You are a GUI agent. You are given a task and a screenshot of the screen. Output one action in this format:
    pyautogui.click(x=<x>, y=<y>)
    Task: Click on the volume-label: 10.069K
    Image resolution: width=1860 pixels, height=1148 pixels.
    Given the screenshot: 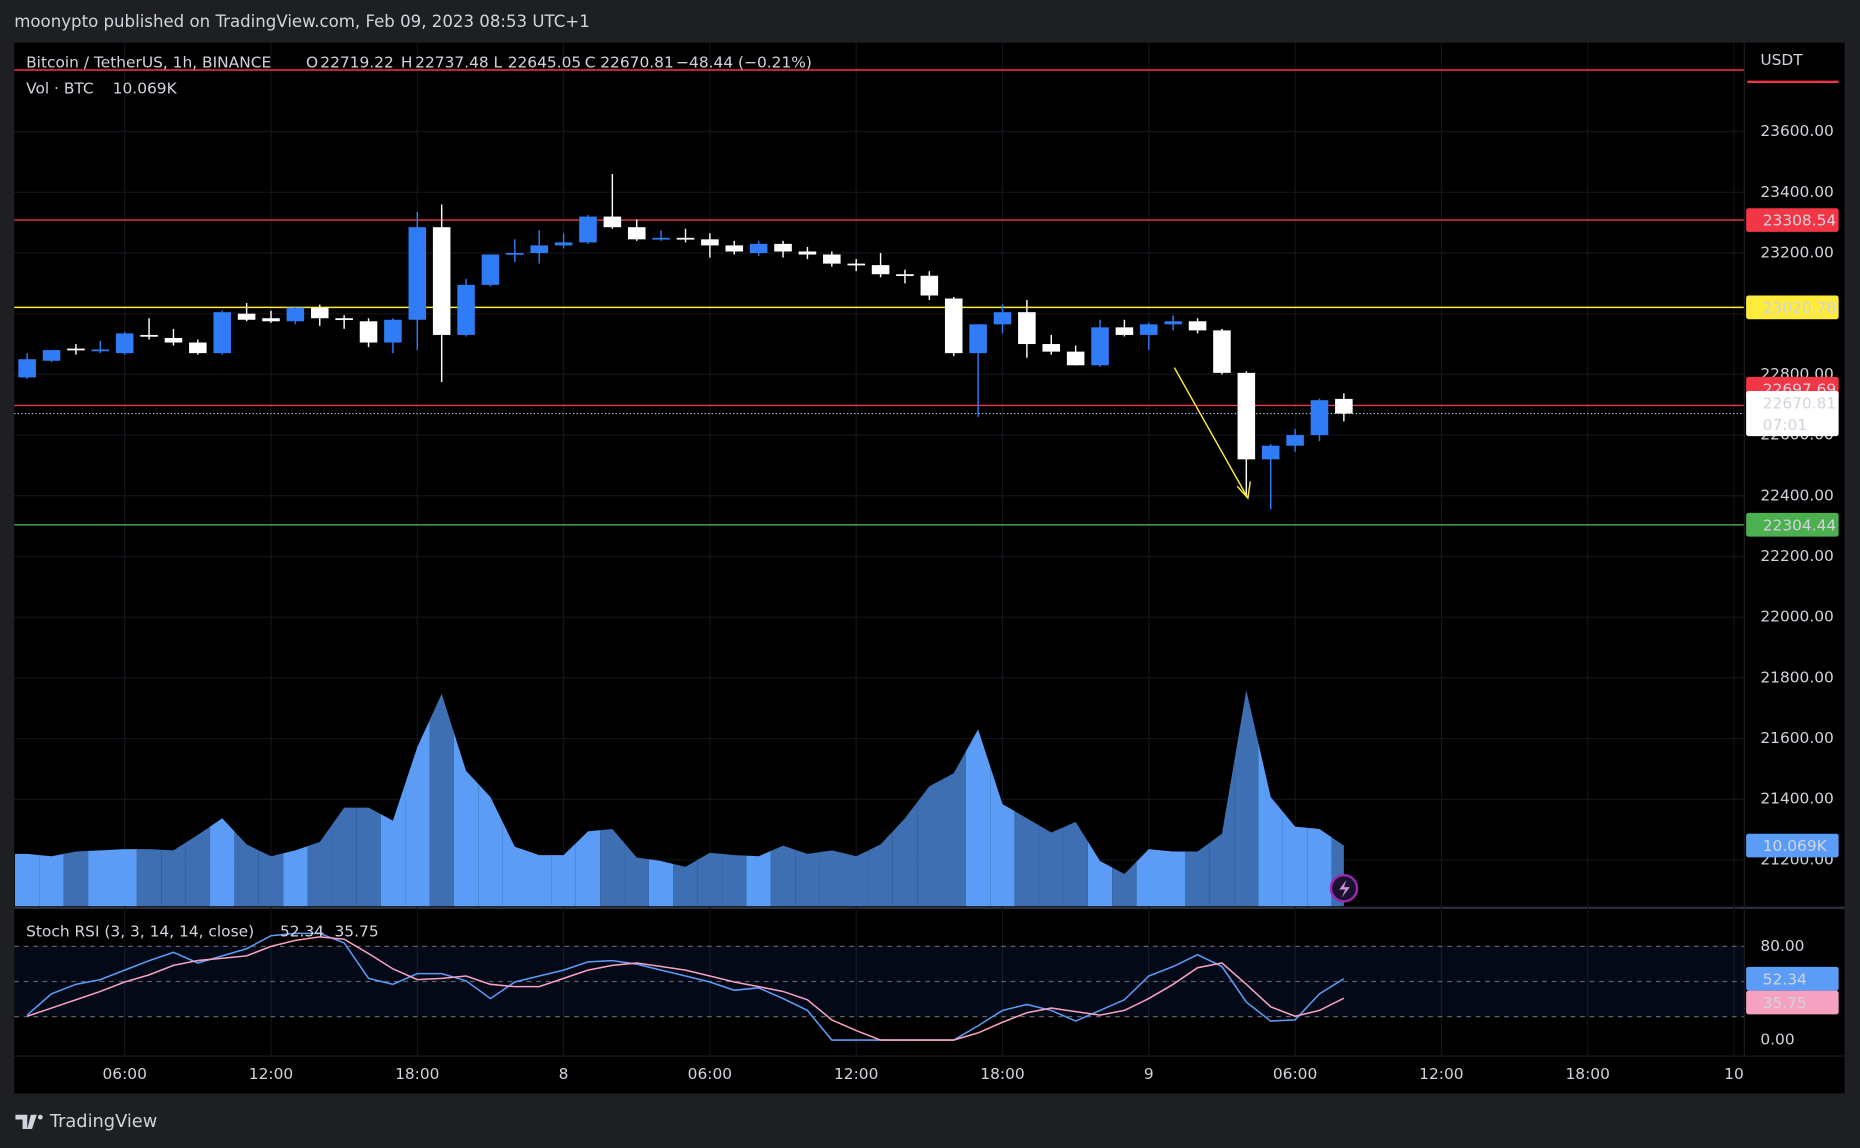 What is the action you would take?
    pyautogui.click(x=1795, y=846)
    